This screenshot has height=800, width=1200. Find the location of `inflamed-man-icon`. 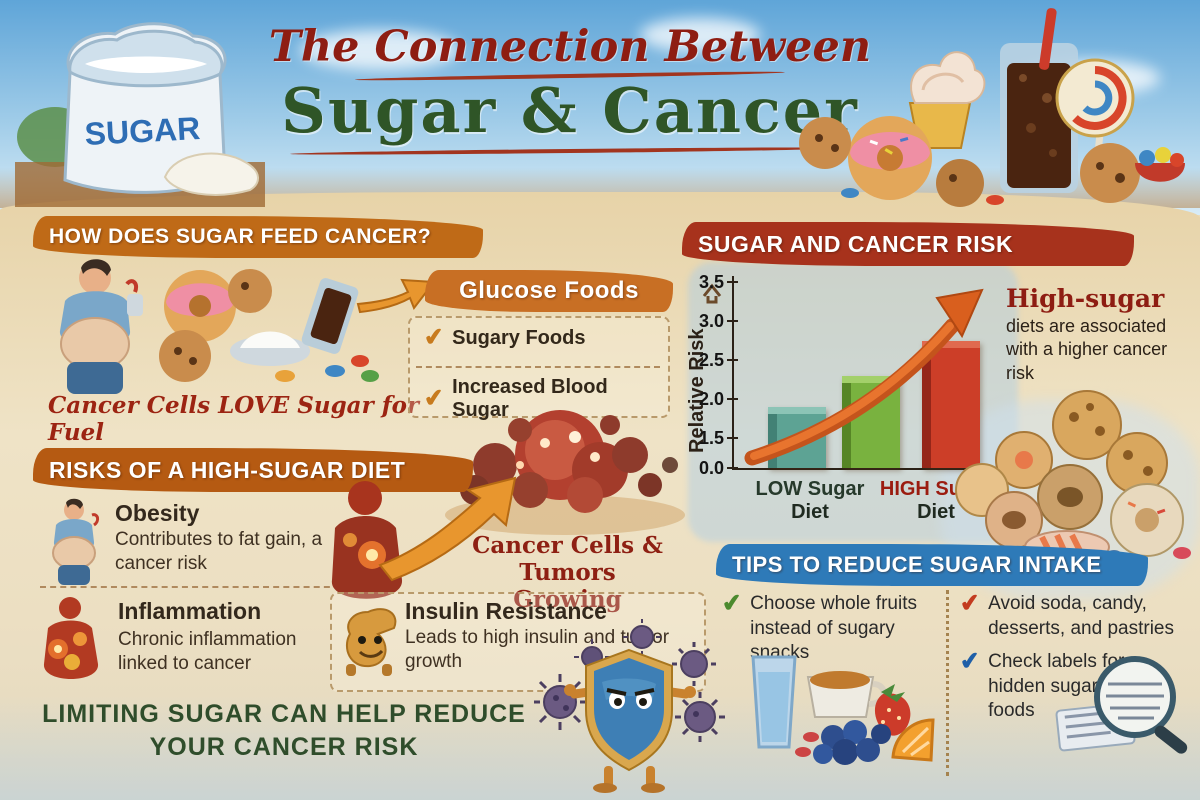

inflamed-man-icon is located at coordinates (367, 540).